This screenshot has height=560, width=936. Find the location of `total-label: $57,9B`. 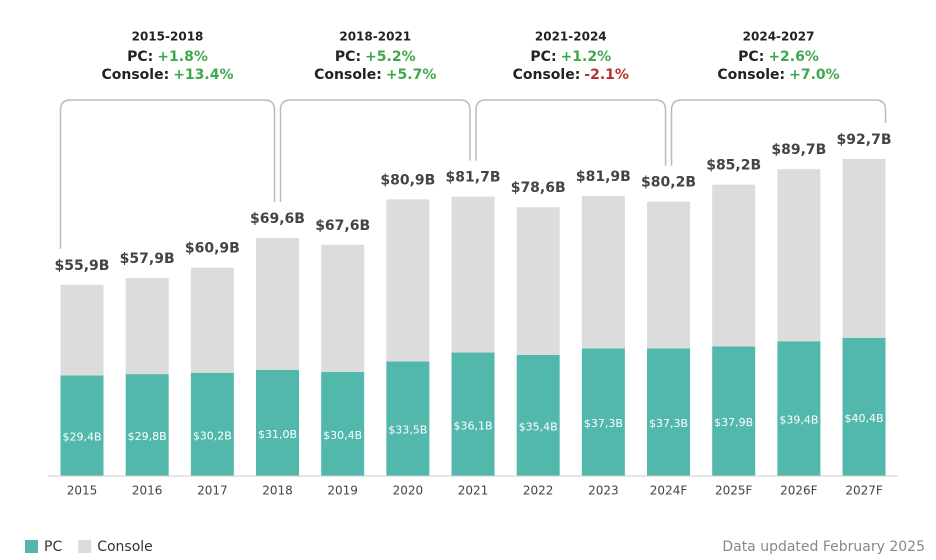

total-label: $57,9B is located at coordinates (147, 259).